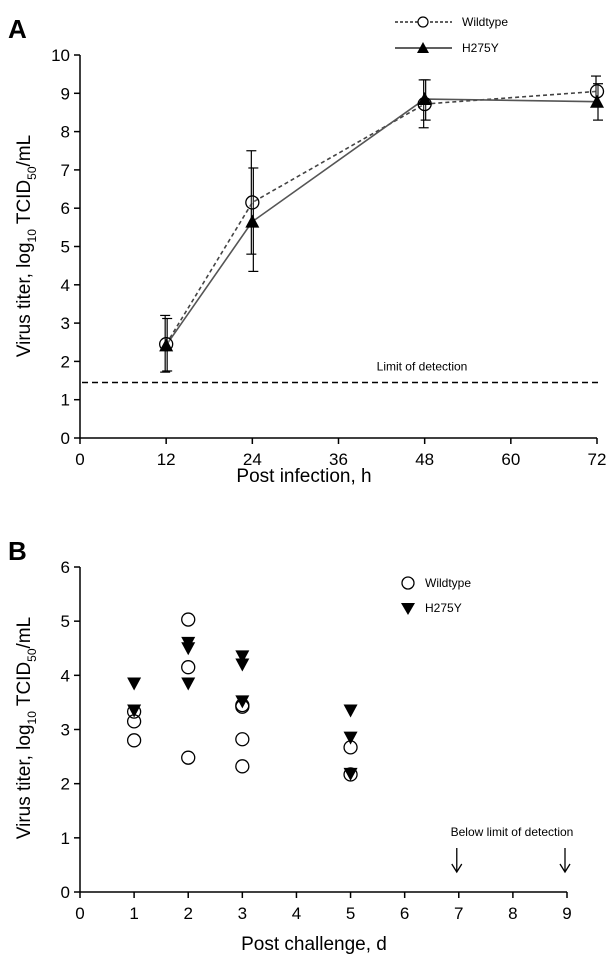  What do you see at coordinates (512, 913) in the screenshot?
I see `x-tick-label: 8` at bounding box center [512, 913].